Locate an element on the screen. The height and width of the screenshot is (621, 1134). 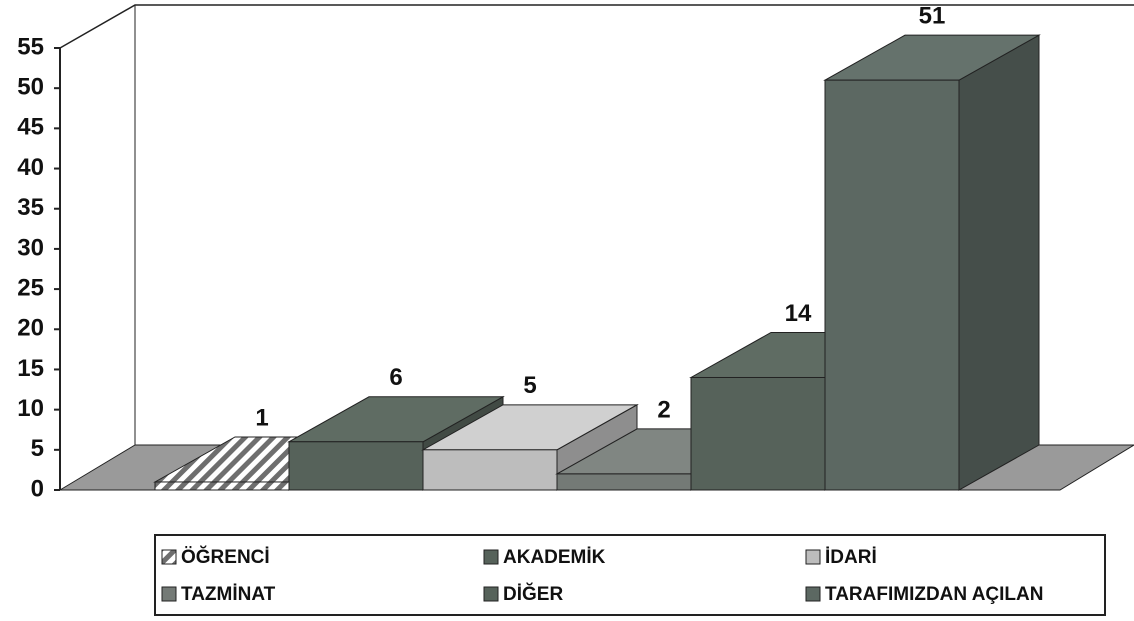
legend is located at coordinates (630, 575).